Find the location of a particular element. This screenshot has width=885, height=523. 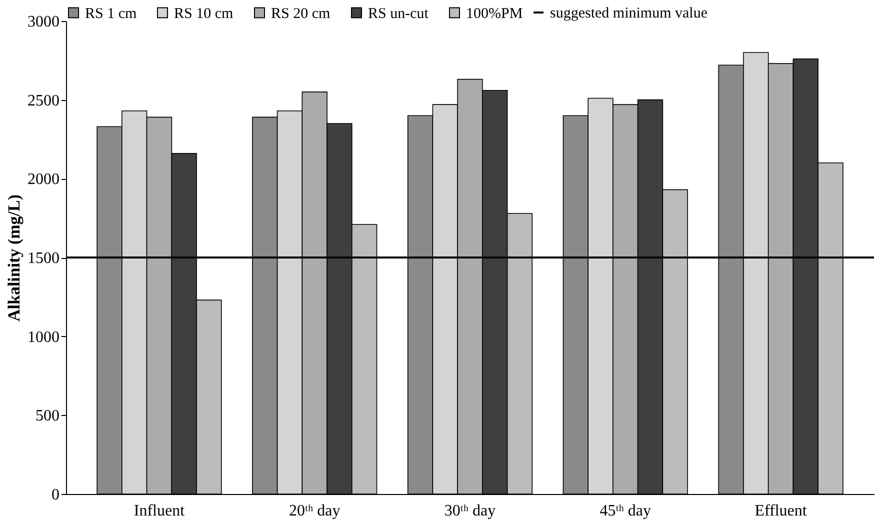

y-tick-label: 2000 is located at coordinates (44, 179).